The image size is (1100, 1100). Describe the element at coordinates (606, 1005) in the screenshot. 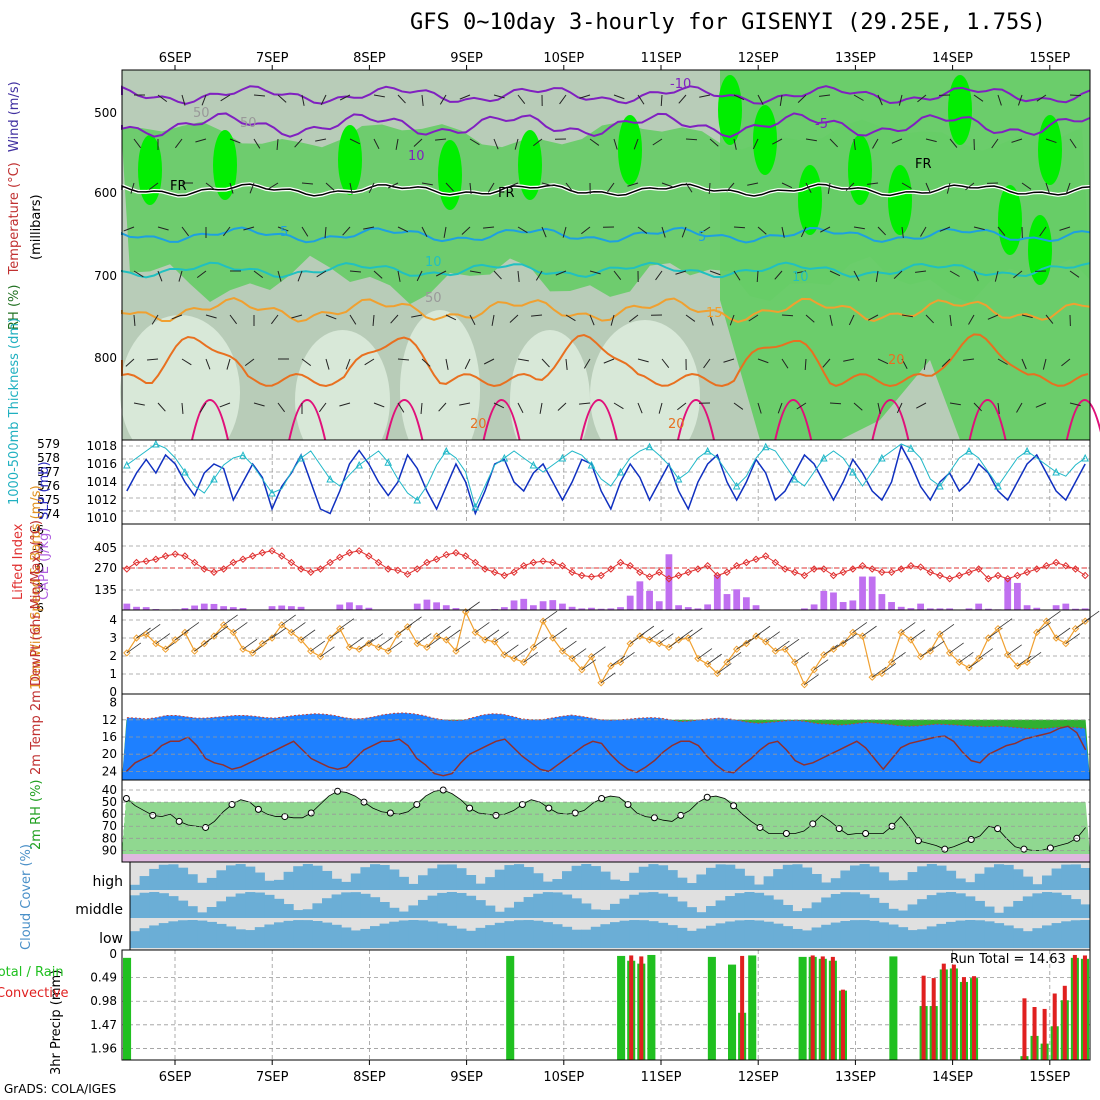

I see `precip-frame` at that location.